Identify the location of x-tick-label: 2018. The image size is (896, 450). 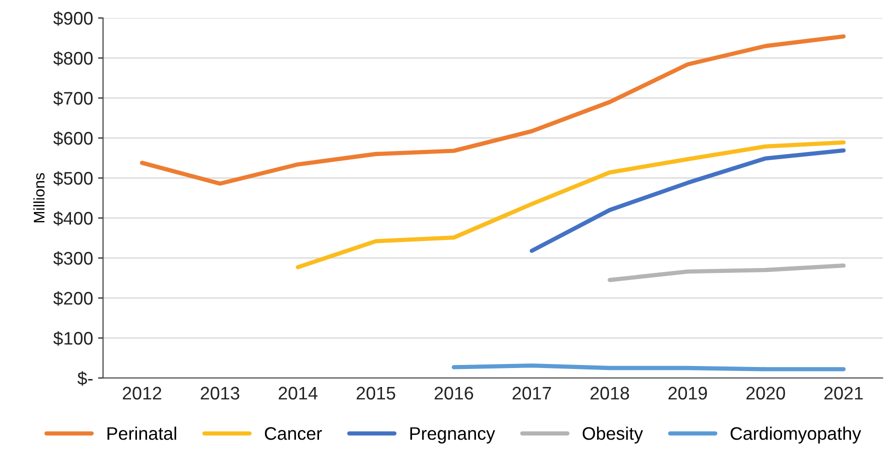
(610, 393).